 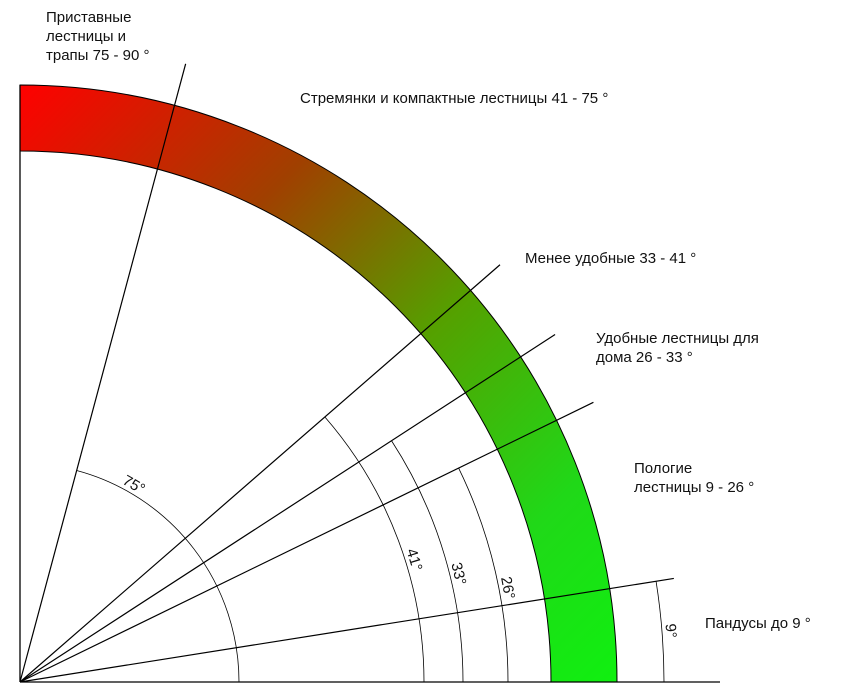 What do you see at coordinates (694, 478) in the screenshot?
I see `zone-label-gentle: Пологие лестницы 9 - 26 °` at bounding box center [694, 478].